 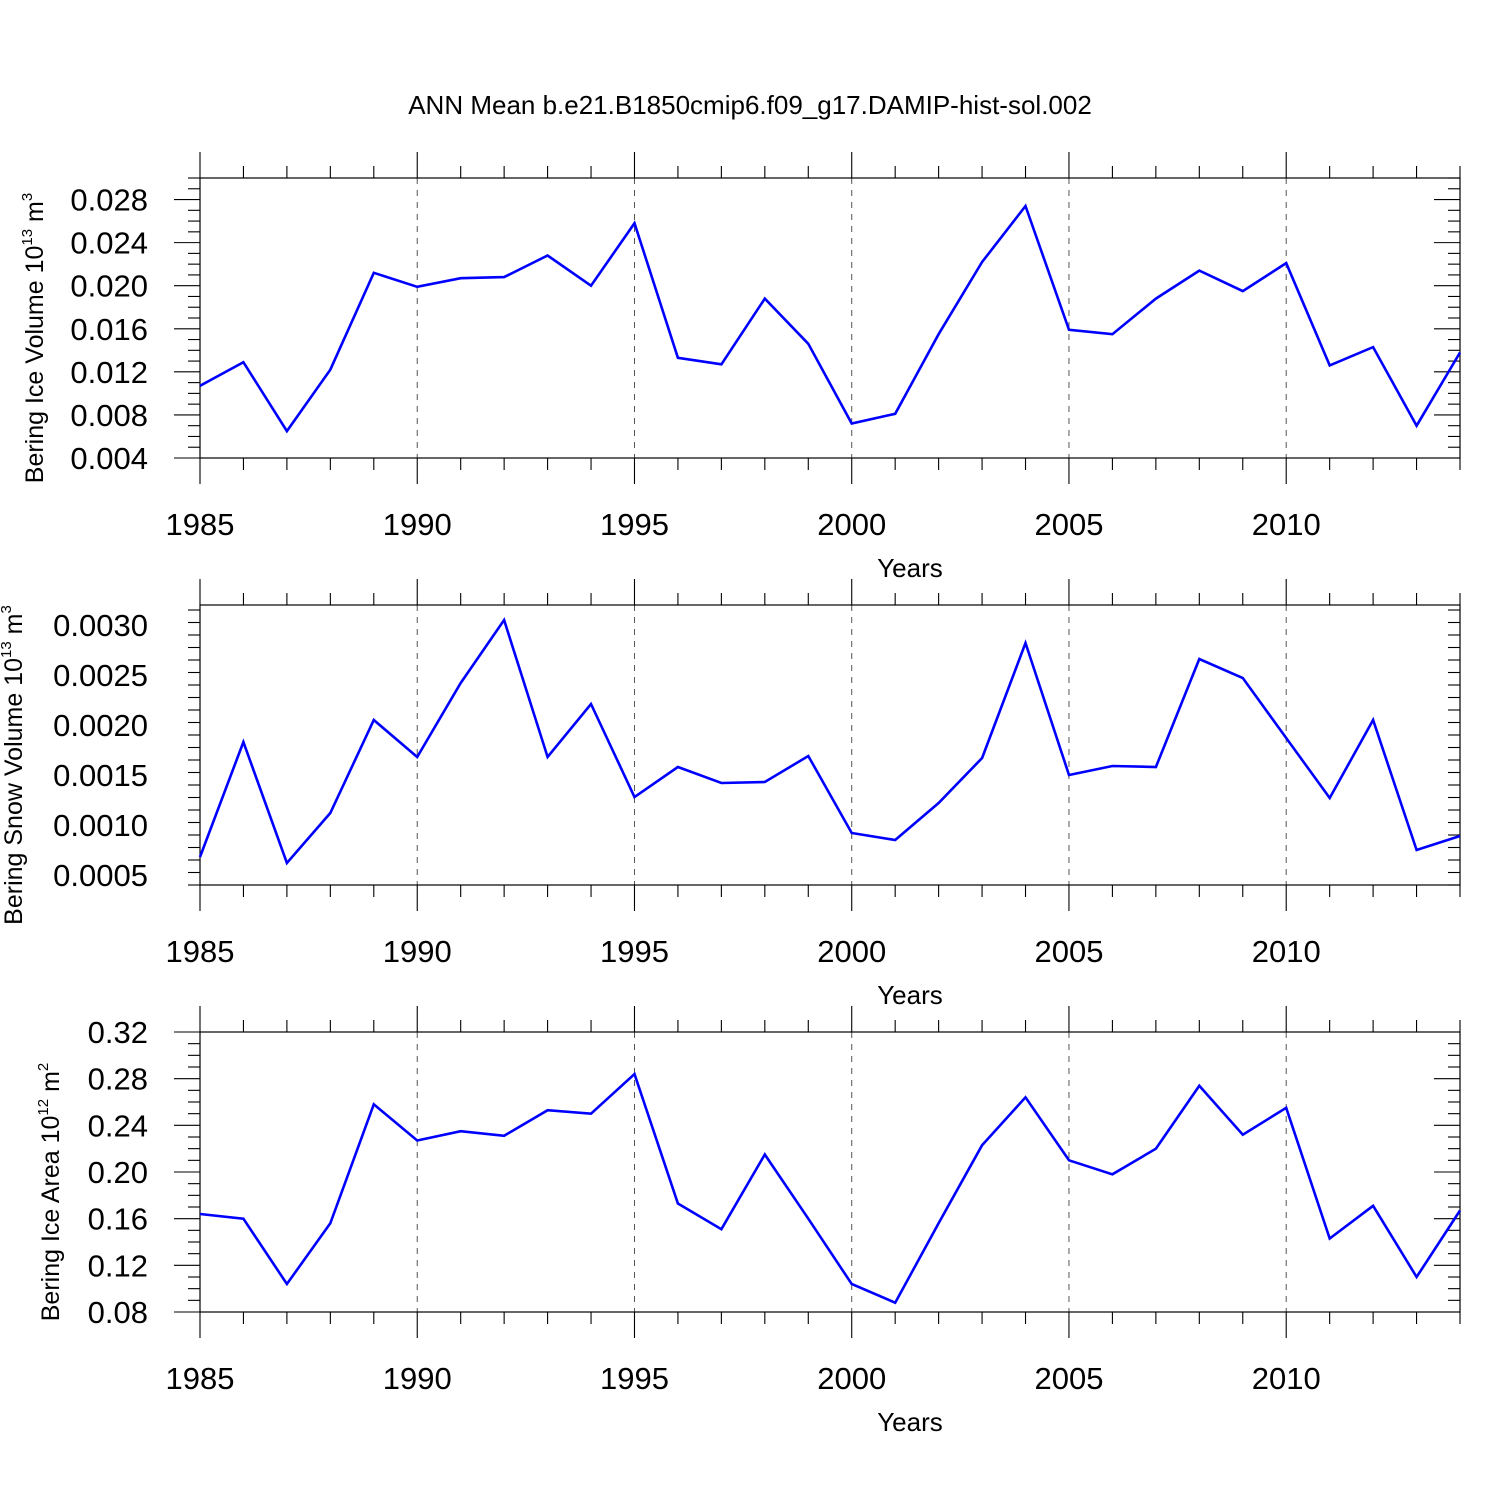 I want to click on y-tick-label: 0.0020, so click(x=100, y=725).